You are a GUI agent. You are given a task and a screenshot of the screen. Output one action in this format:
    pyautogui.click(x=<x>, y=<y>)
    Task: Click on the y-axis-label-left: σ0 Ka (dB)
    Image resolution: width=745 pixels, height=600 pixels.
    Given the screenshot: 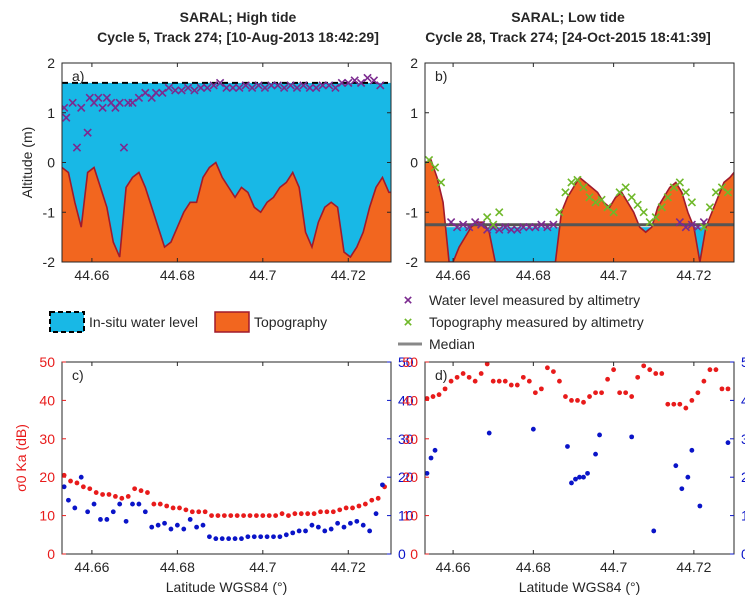 What is the action you would take?
    pyautogui.click(x=21, y=458)
    